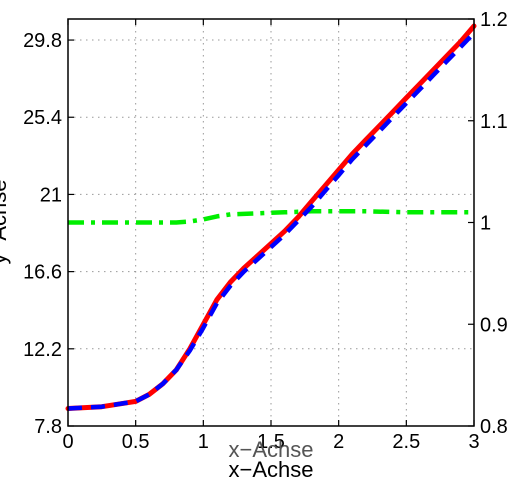 The image size is (522, 482). Describe the element at coordinates (5, 222) in the screenshot. I see `y-axis-label: y−Achse` at that location.